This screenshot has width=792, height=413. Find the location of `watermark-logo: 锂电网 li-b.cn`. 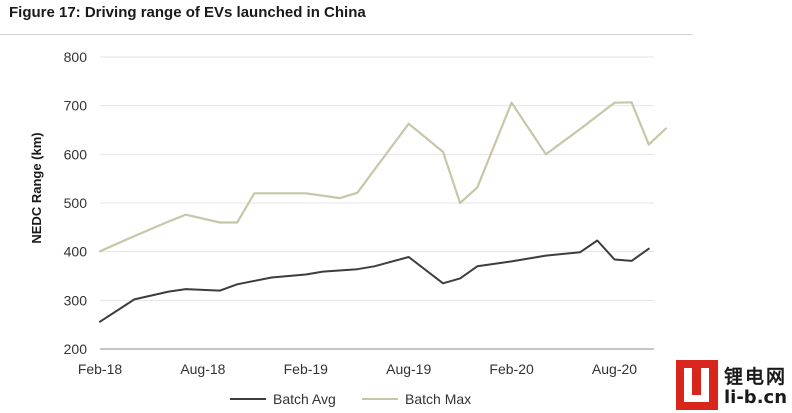

watermark-logo: 锂电网 li-b.cn is located at coordinates (734, 386).